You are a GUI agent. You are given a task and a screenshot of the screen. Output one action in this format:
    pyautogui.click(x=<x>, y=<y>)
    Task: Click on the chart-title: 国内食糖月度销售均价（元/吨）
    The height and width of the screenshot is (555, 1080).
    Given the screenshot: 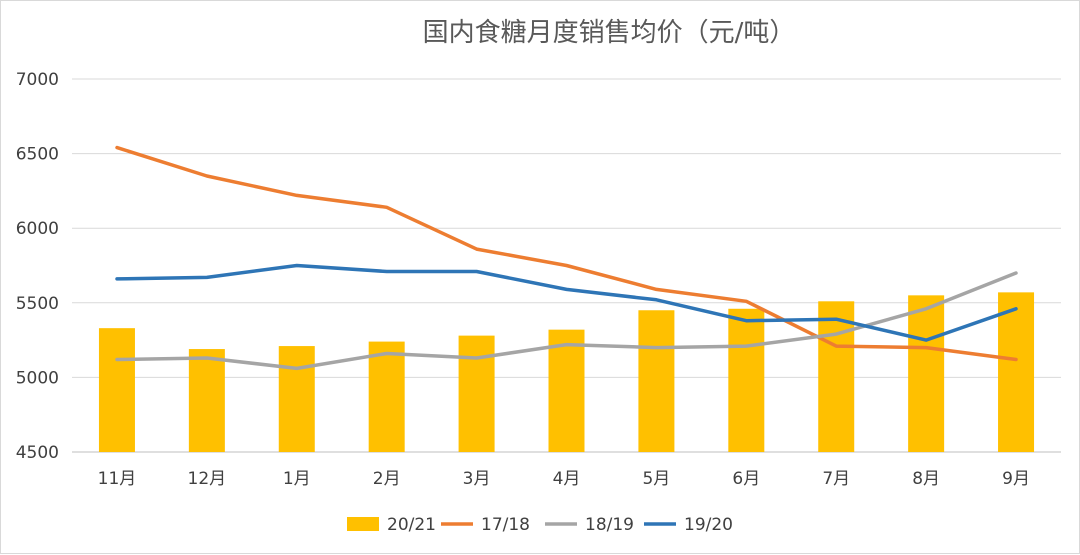 What is the action you would take?
    pyautogui.click(x=609, y=33)
    